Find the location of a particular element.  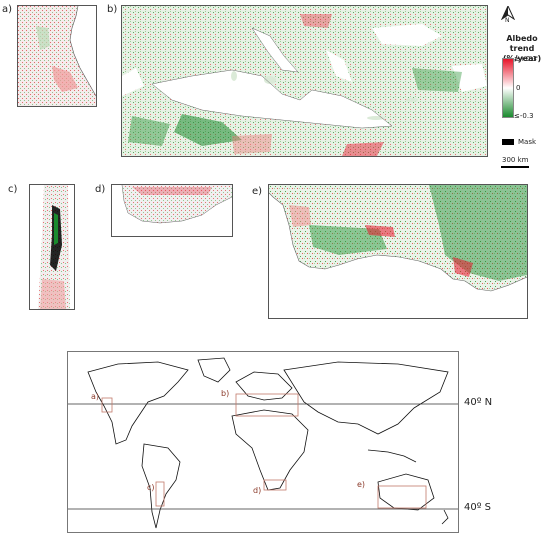

panel-e-australia-map is located at coordinates (398, 251).